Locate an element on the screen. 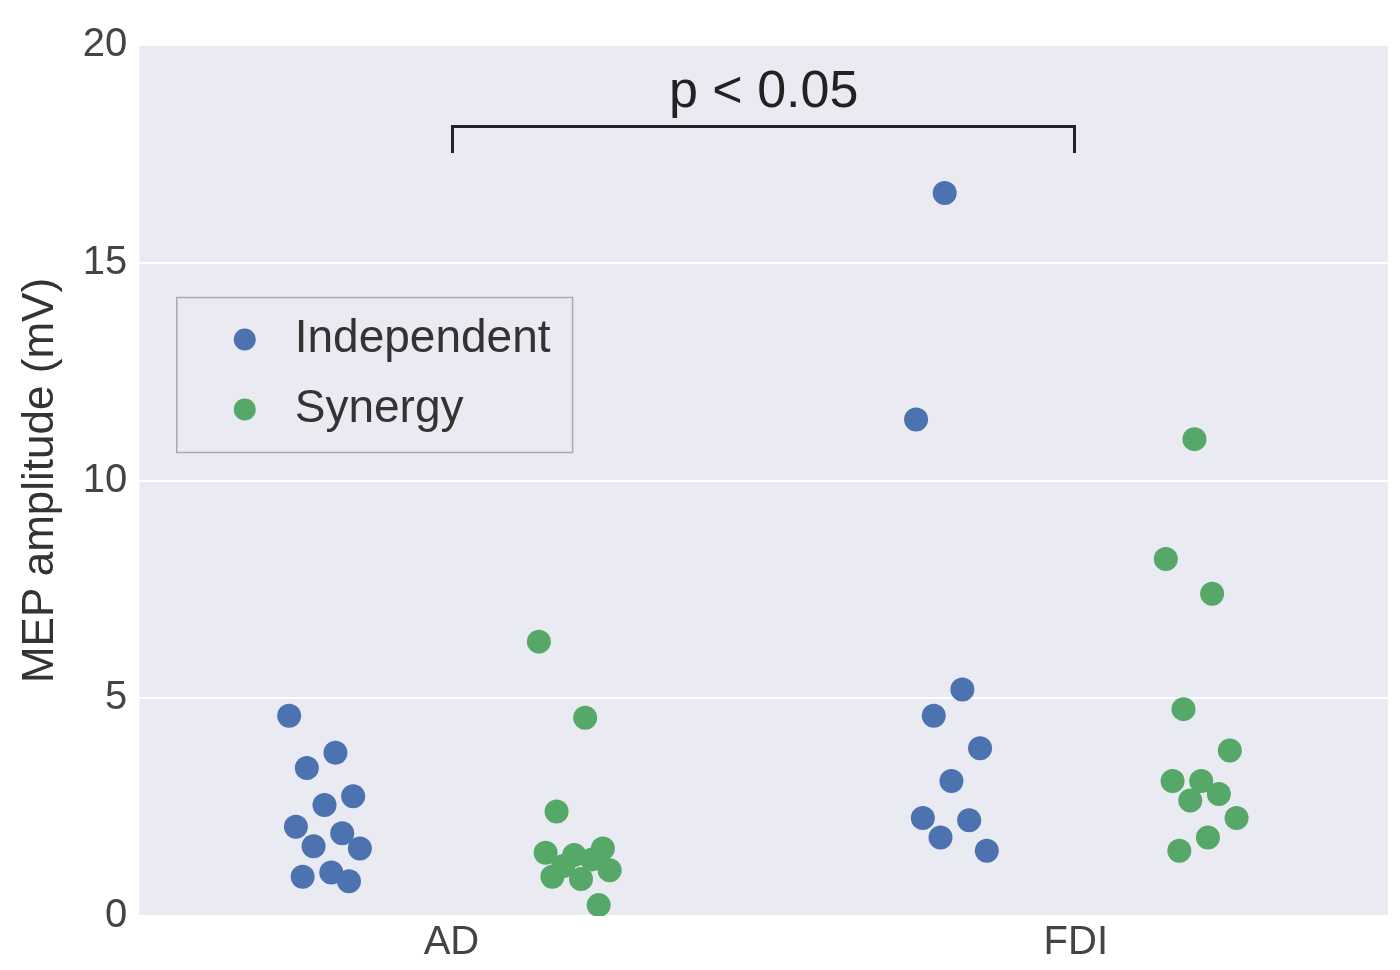 This screenshot has width=1400, height=970. annotation: p < 0.05 is located at coordinates (763, 89).